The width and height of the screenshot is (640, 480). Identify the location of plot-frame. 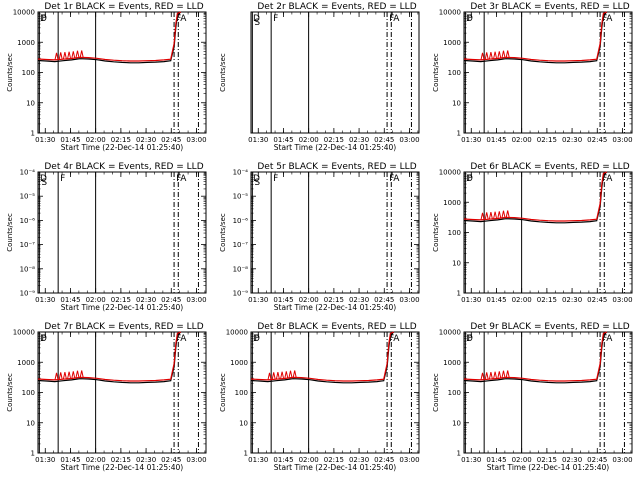
(122, 392).